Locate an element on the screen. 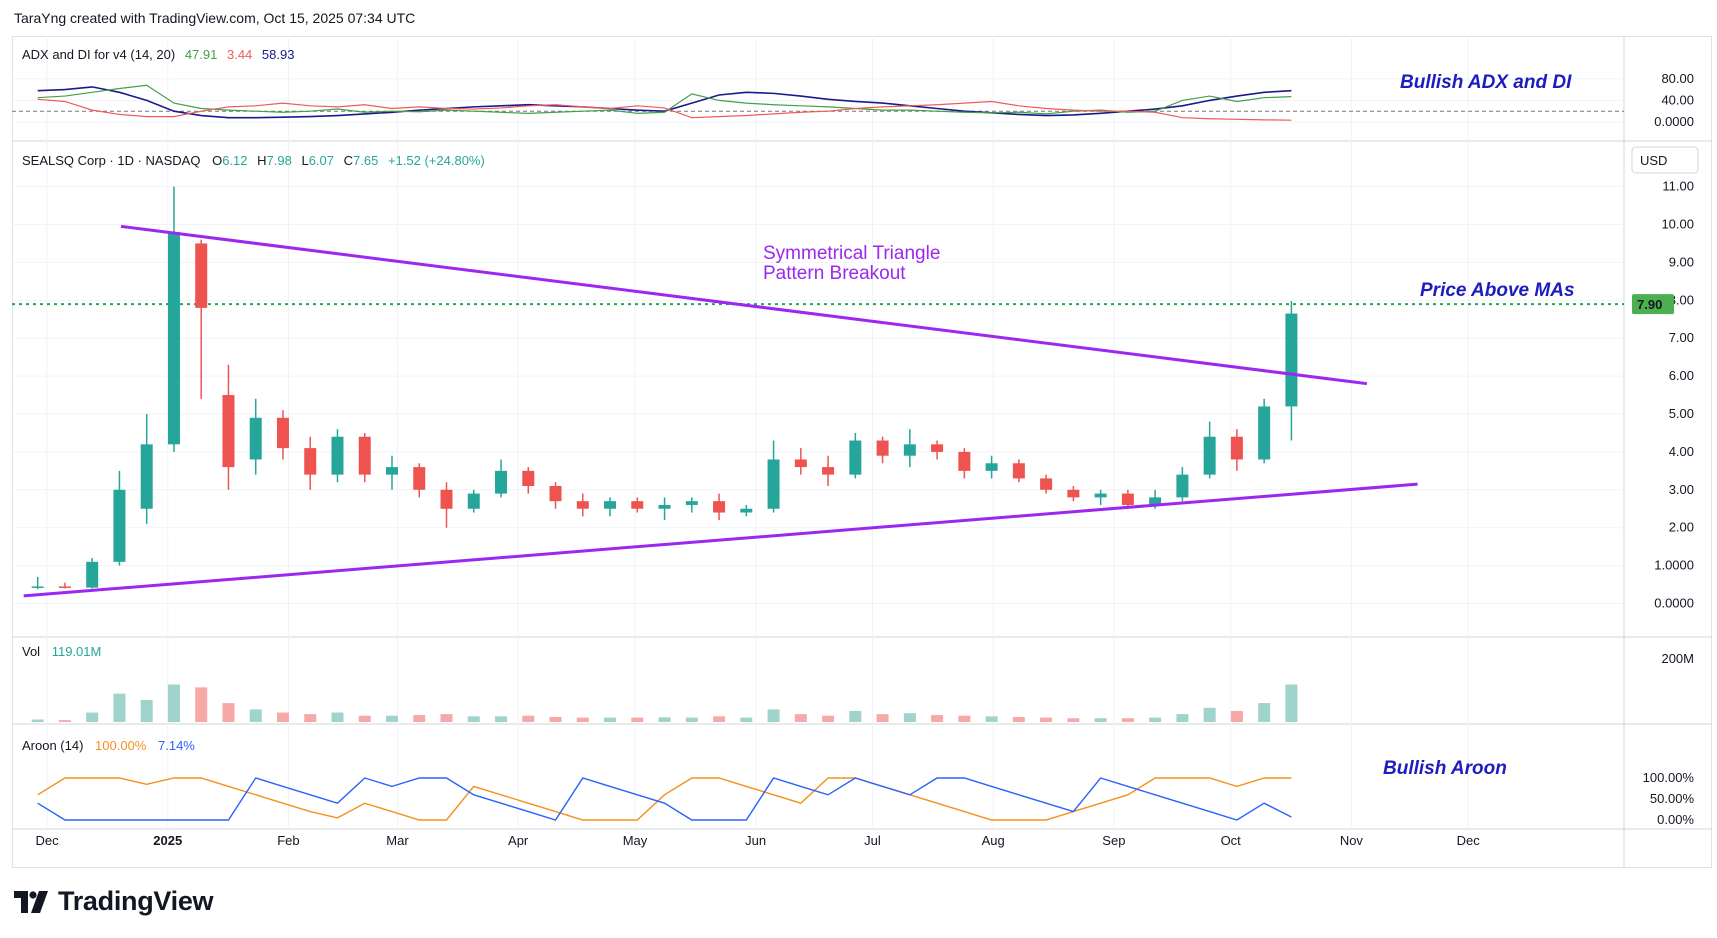 The height and width of the screenshot is (938, 1717). last-price-label: 7.90 is located at coordinates (1649, 304).